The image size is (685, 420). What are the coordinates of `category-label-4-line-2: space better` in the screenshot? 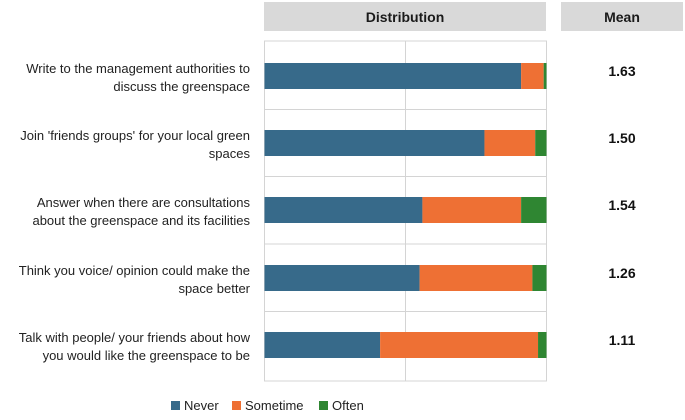 It's located at (214, 288).